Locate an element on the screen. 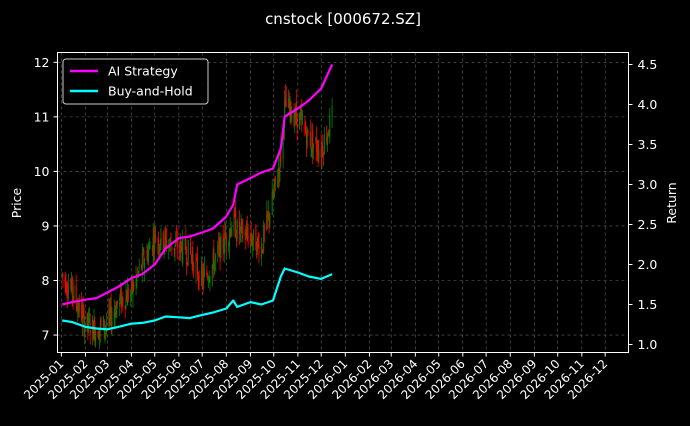 Image resolution: width=690 pixels, height=426 pixels. series-line-buy-and-hold is located at coordinates (197, 299).